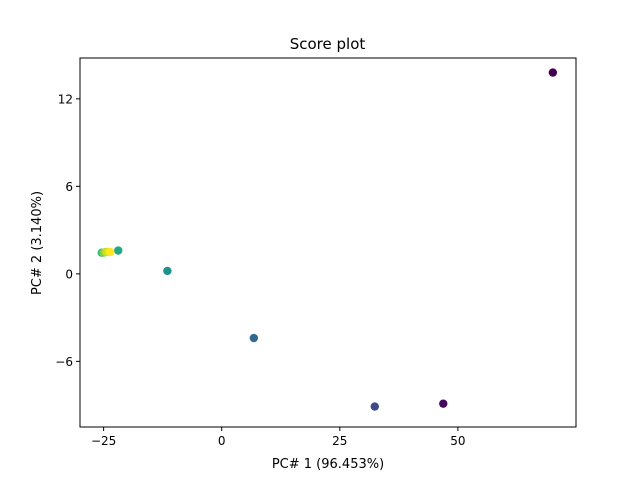 This screenshot has width=640, height=480. What do you see at coordinates (328, 44) in the screenshot?
I see `chart-title: Score plot` at bounding box center [328, 44].